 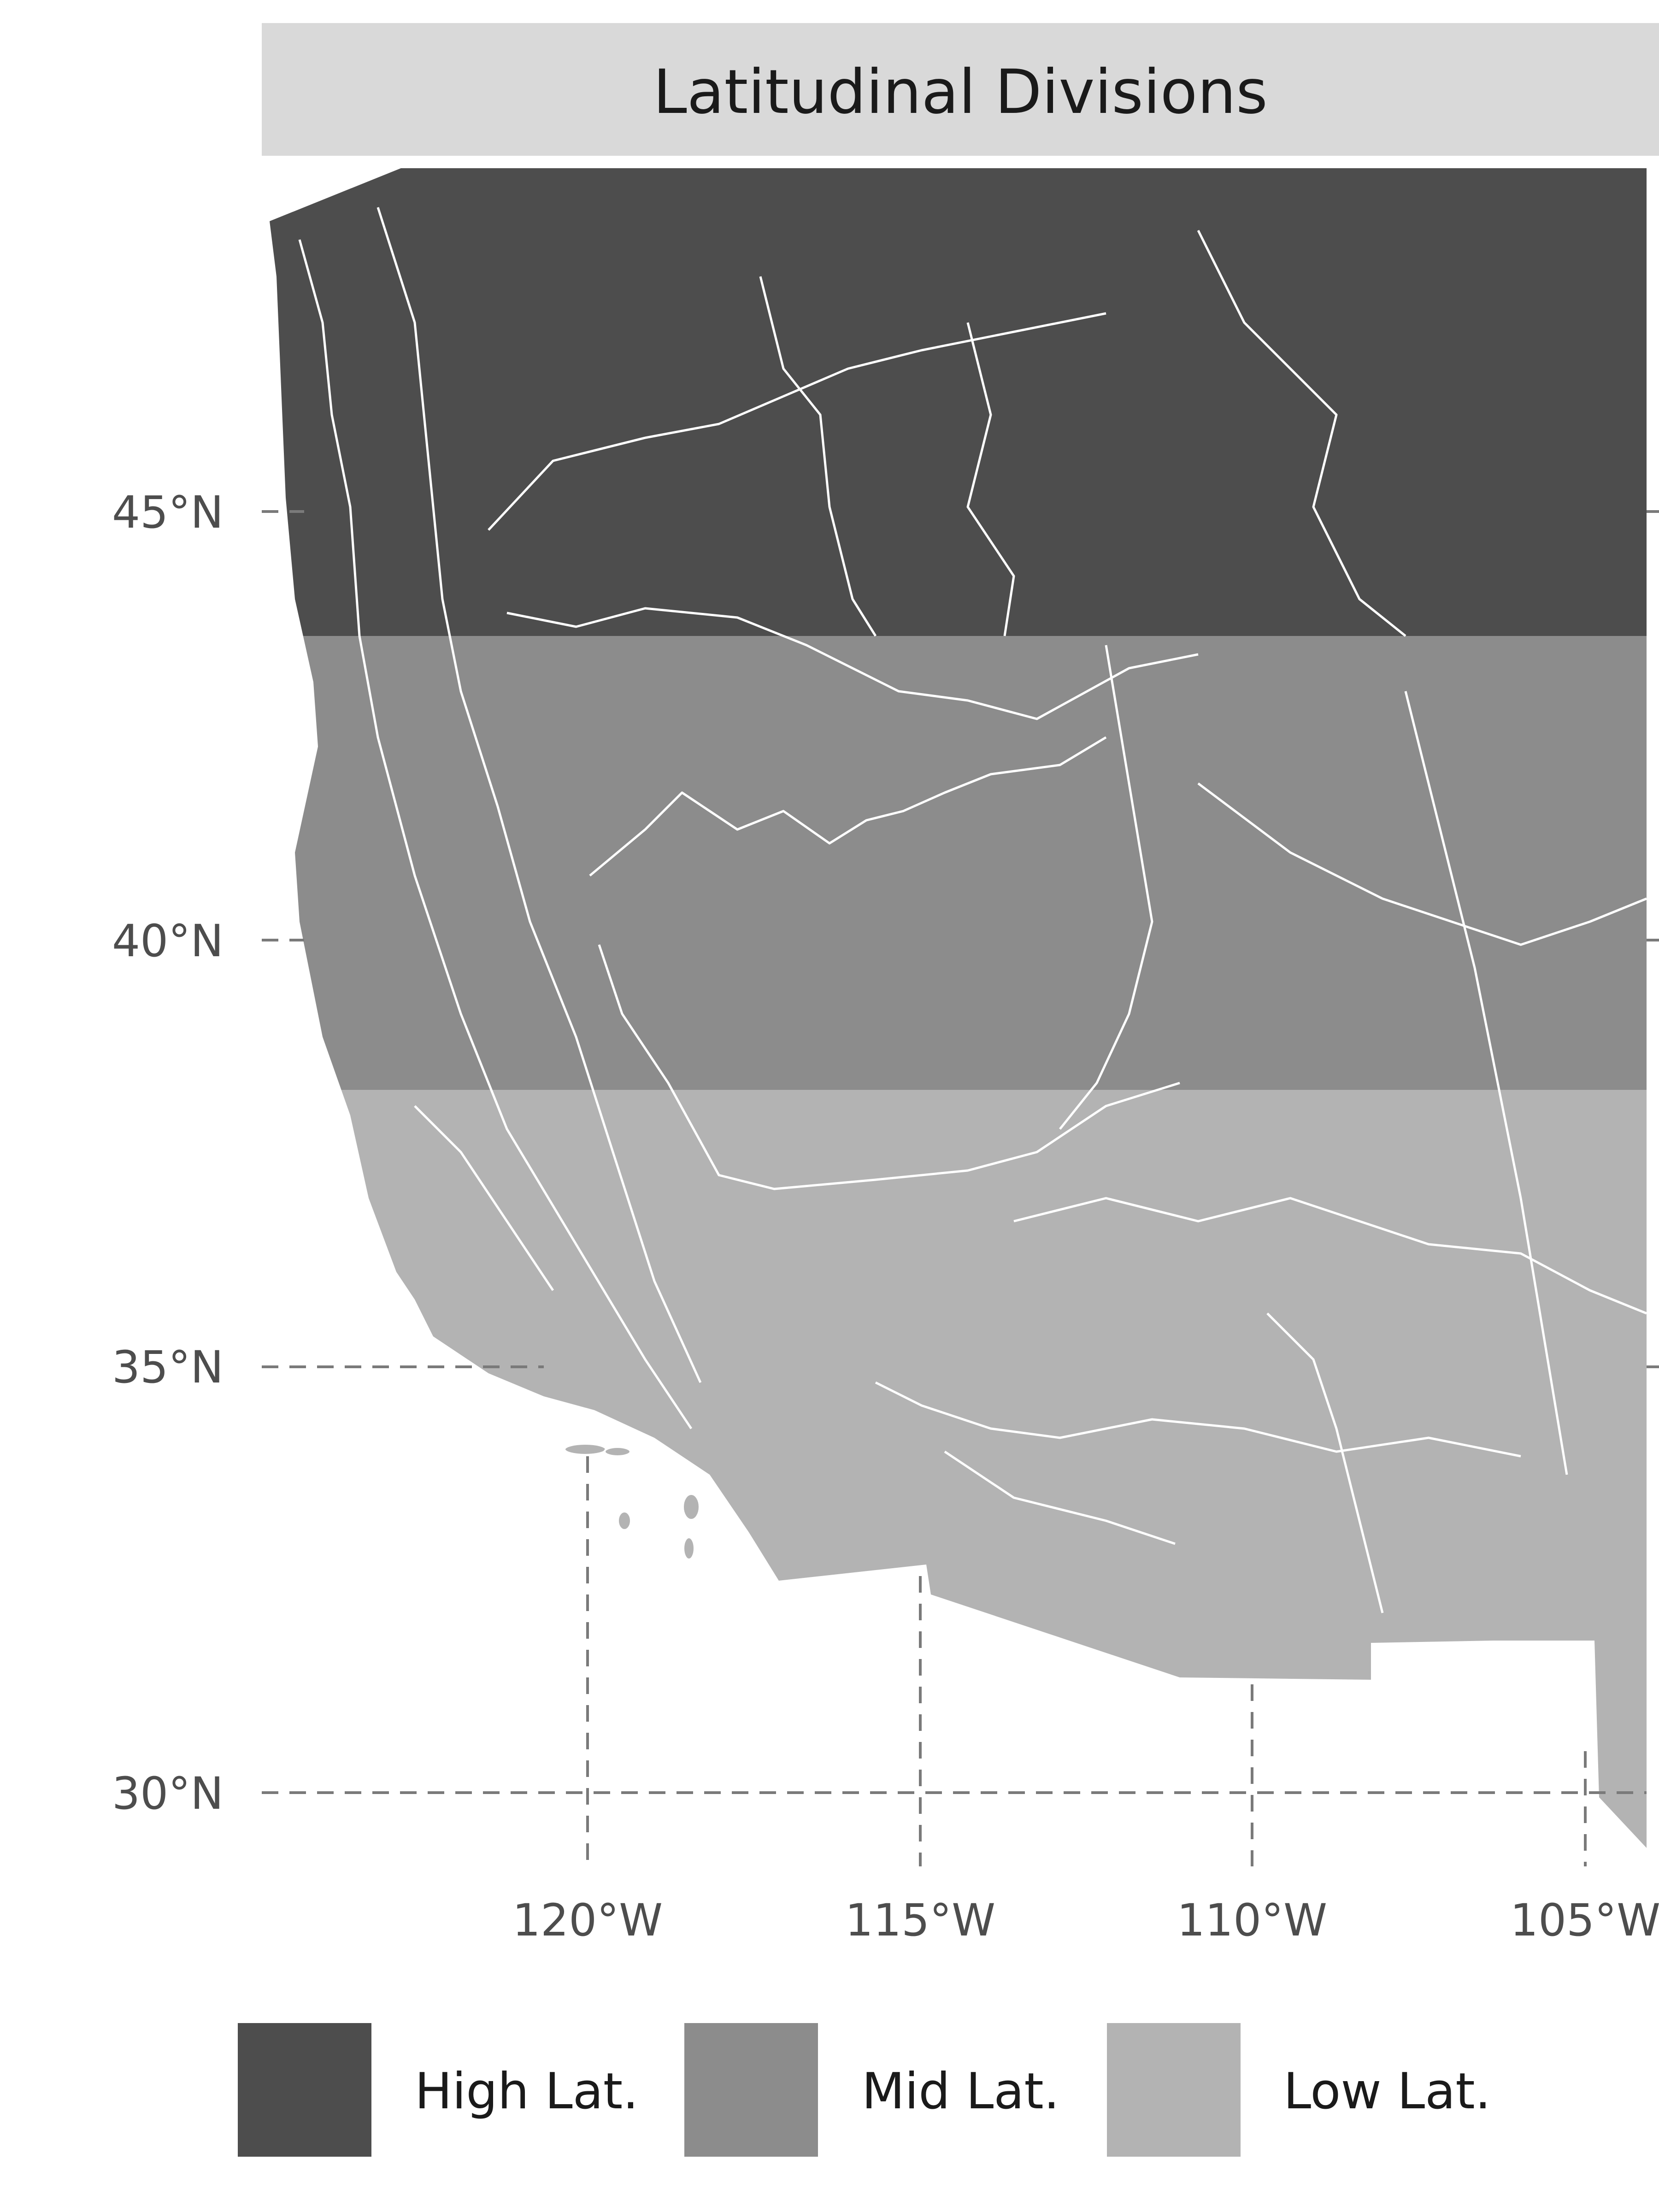 What do you see at coordinates (168, 1367) in the screenshot?
I see `lat-tick-label: 35°N` at bounding box center [168, 1367].